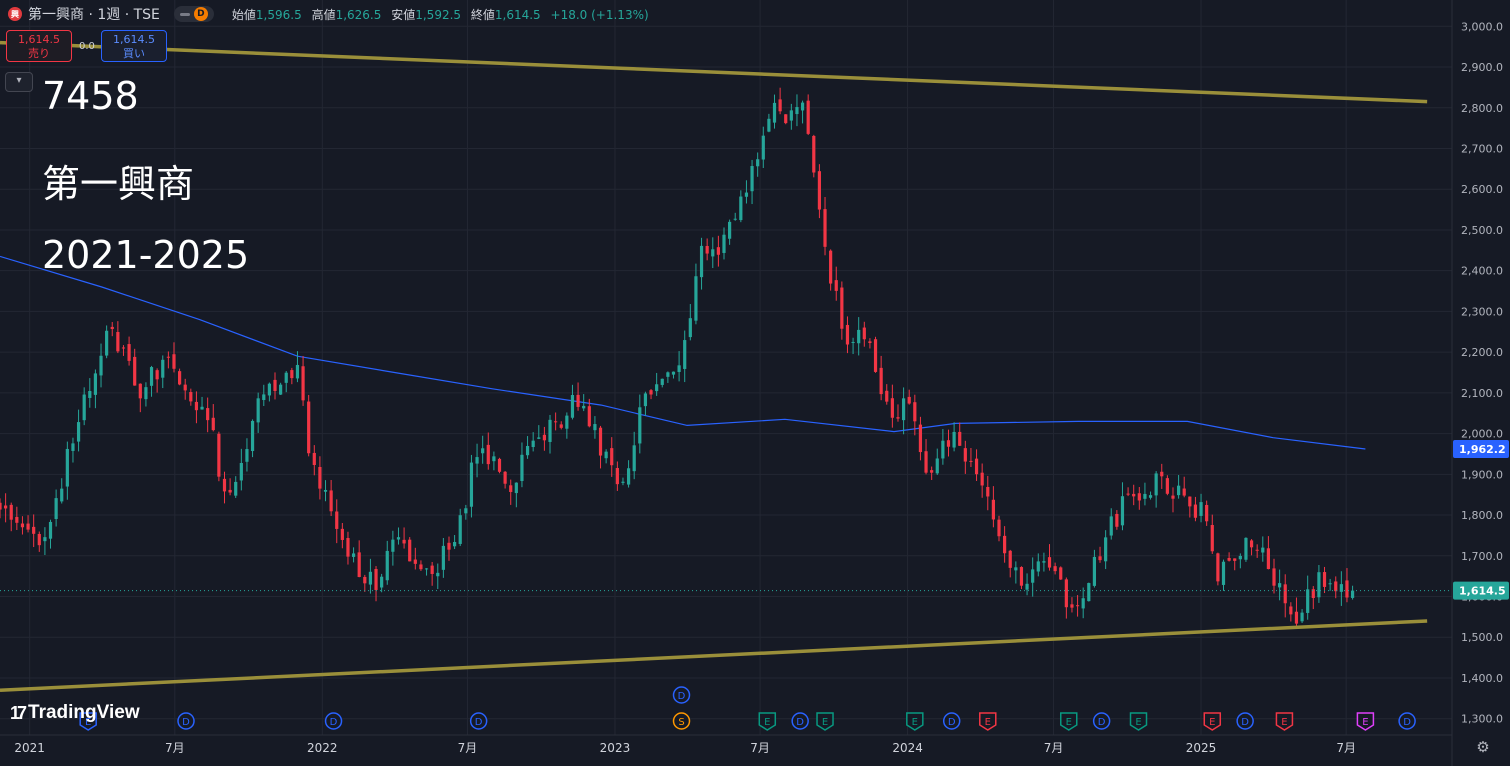 The height and width of the screenshot is (766, 1510). What do you see at coordinates (1483, 747) in the screenshot?
I see `gear-icon: ⚙` at bounding box center [1483, 747].